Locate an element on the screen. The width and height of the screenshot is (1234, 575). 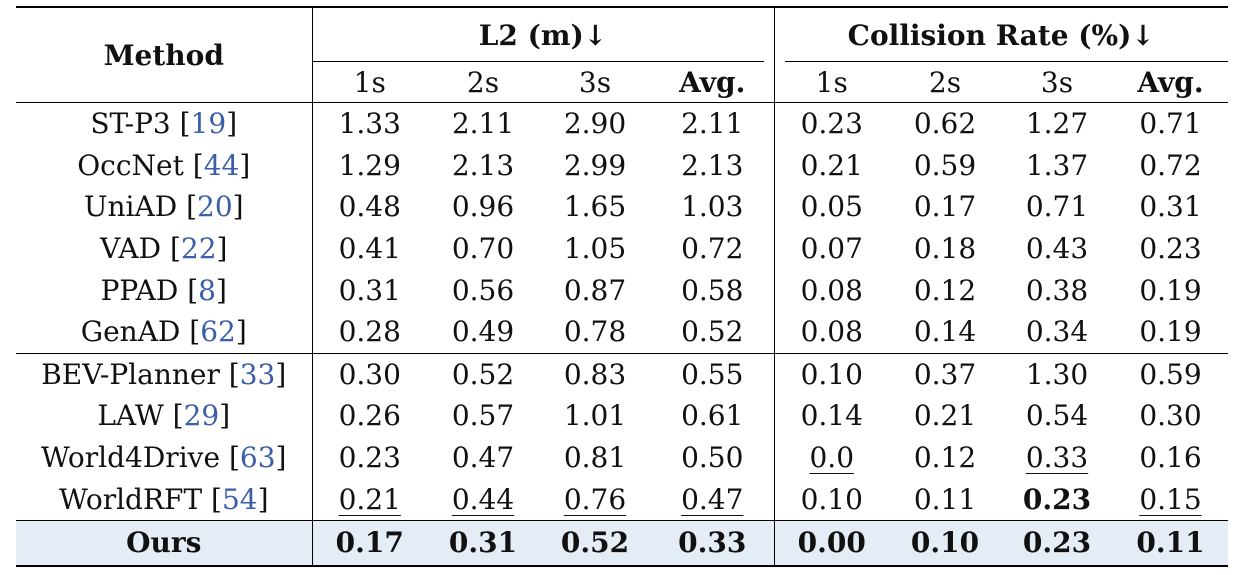
value-cell: 0.41 is located at coordinates (369, 249).